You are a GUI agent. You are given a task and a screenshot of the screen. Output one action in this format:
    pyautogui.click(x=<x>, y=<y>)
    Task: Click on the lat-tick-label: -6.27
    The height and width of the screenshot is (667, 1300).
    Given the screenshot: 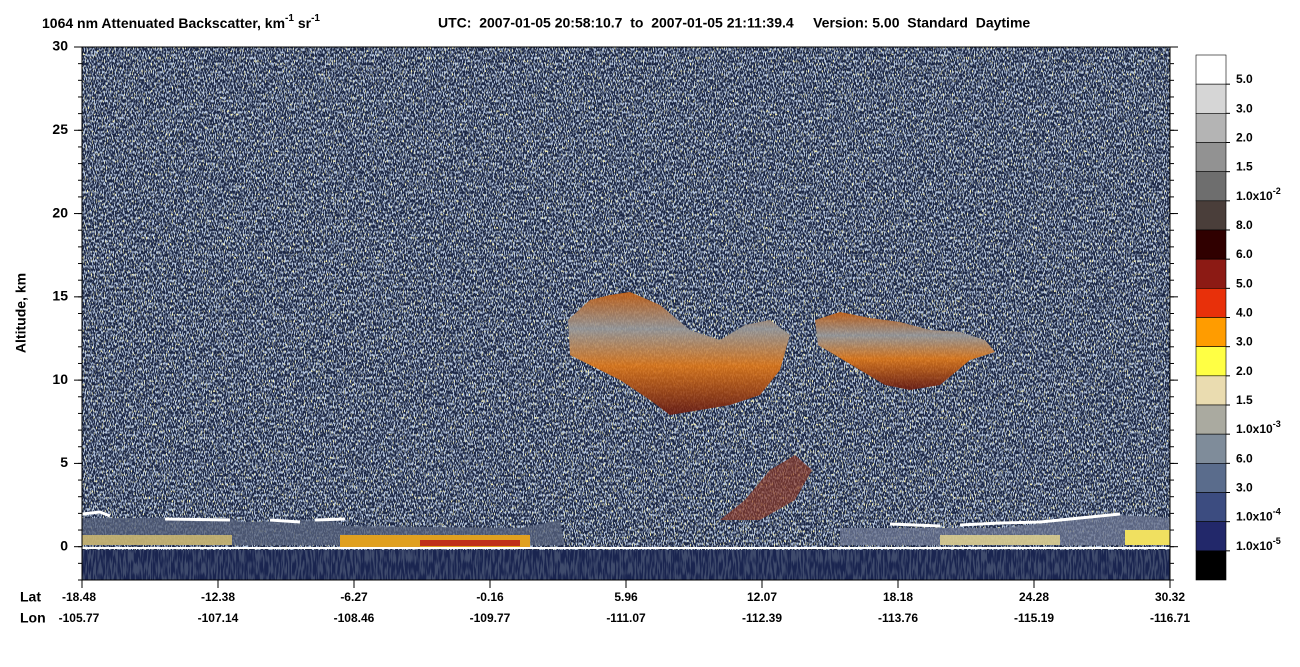 What is the action you would take?
    pyautogui.click(x=354, y=597)
    